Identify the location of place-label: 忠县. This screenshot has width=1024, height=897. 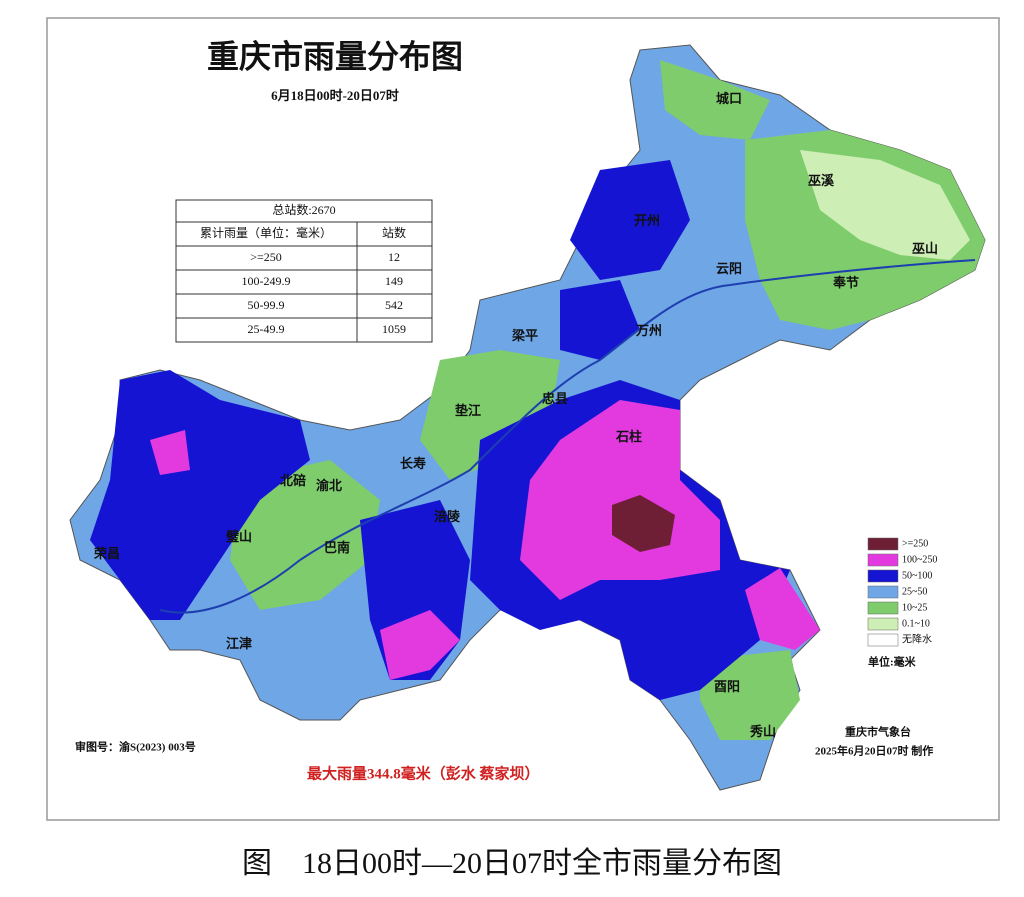
(555, 398).